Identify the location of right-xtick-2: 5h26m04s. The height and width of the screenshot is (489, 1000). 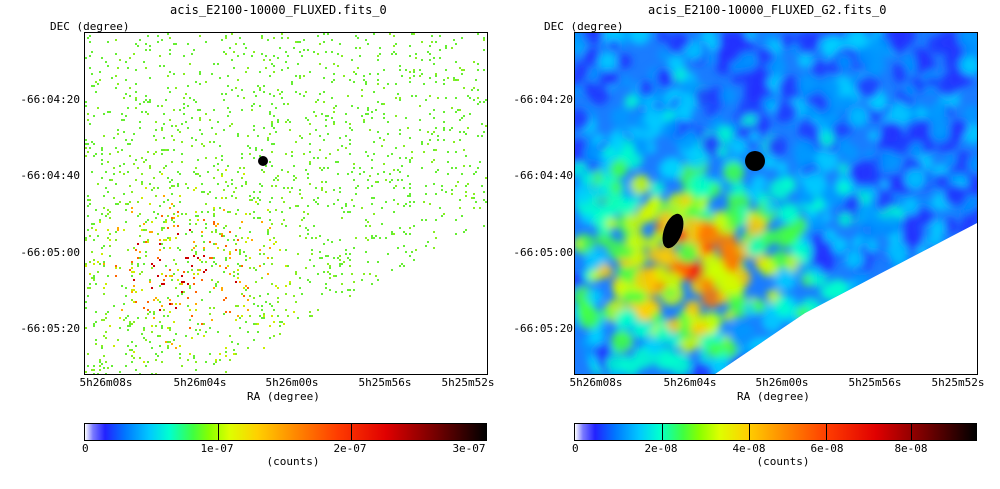
(690, 382).